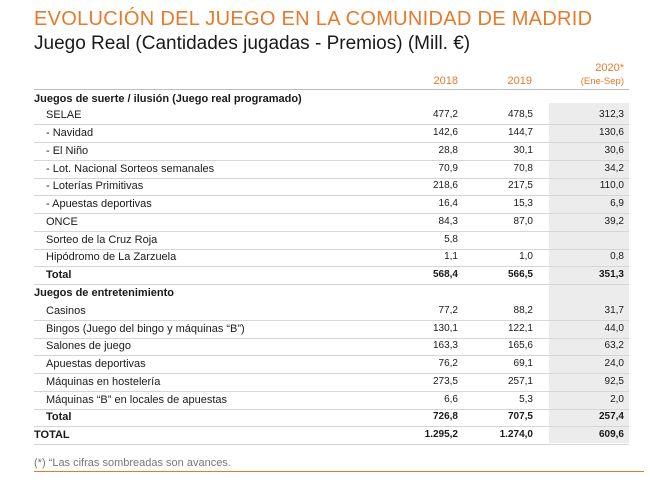  What do you see at coordinates (95, 186) in the screenshot?
I see `row-label: - Loterías Primitivas` at bounding box center [95, 186].